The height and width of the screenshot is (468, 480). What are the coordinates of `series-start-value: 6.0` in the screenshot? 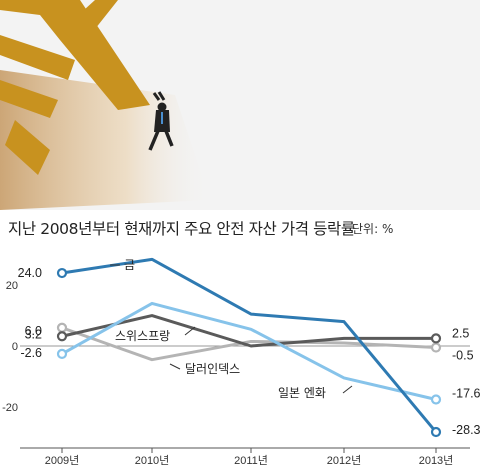 It's located at (33, 331).